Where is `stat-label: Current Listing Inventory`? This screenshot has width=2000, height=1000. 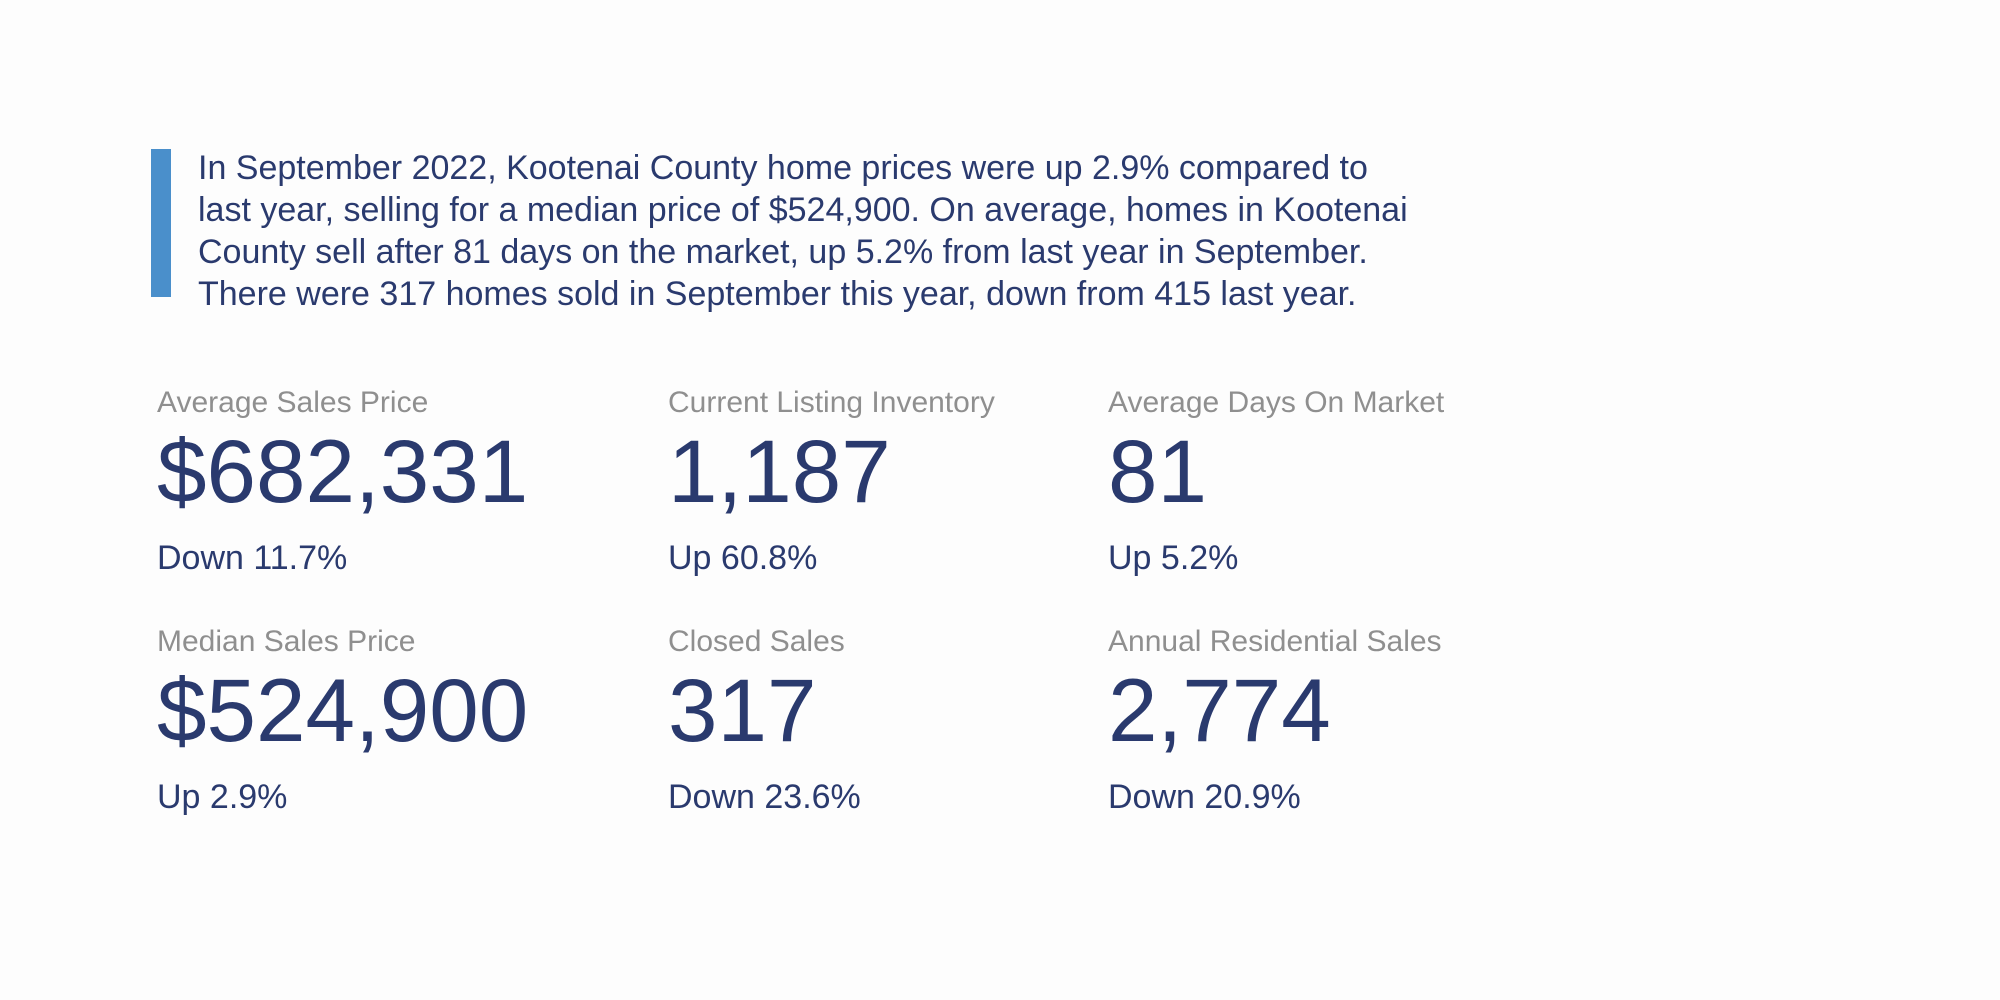 stat-label: Current Listing Inventory is located at coordinates (831, 402).